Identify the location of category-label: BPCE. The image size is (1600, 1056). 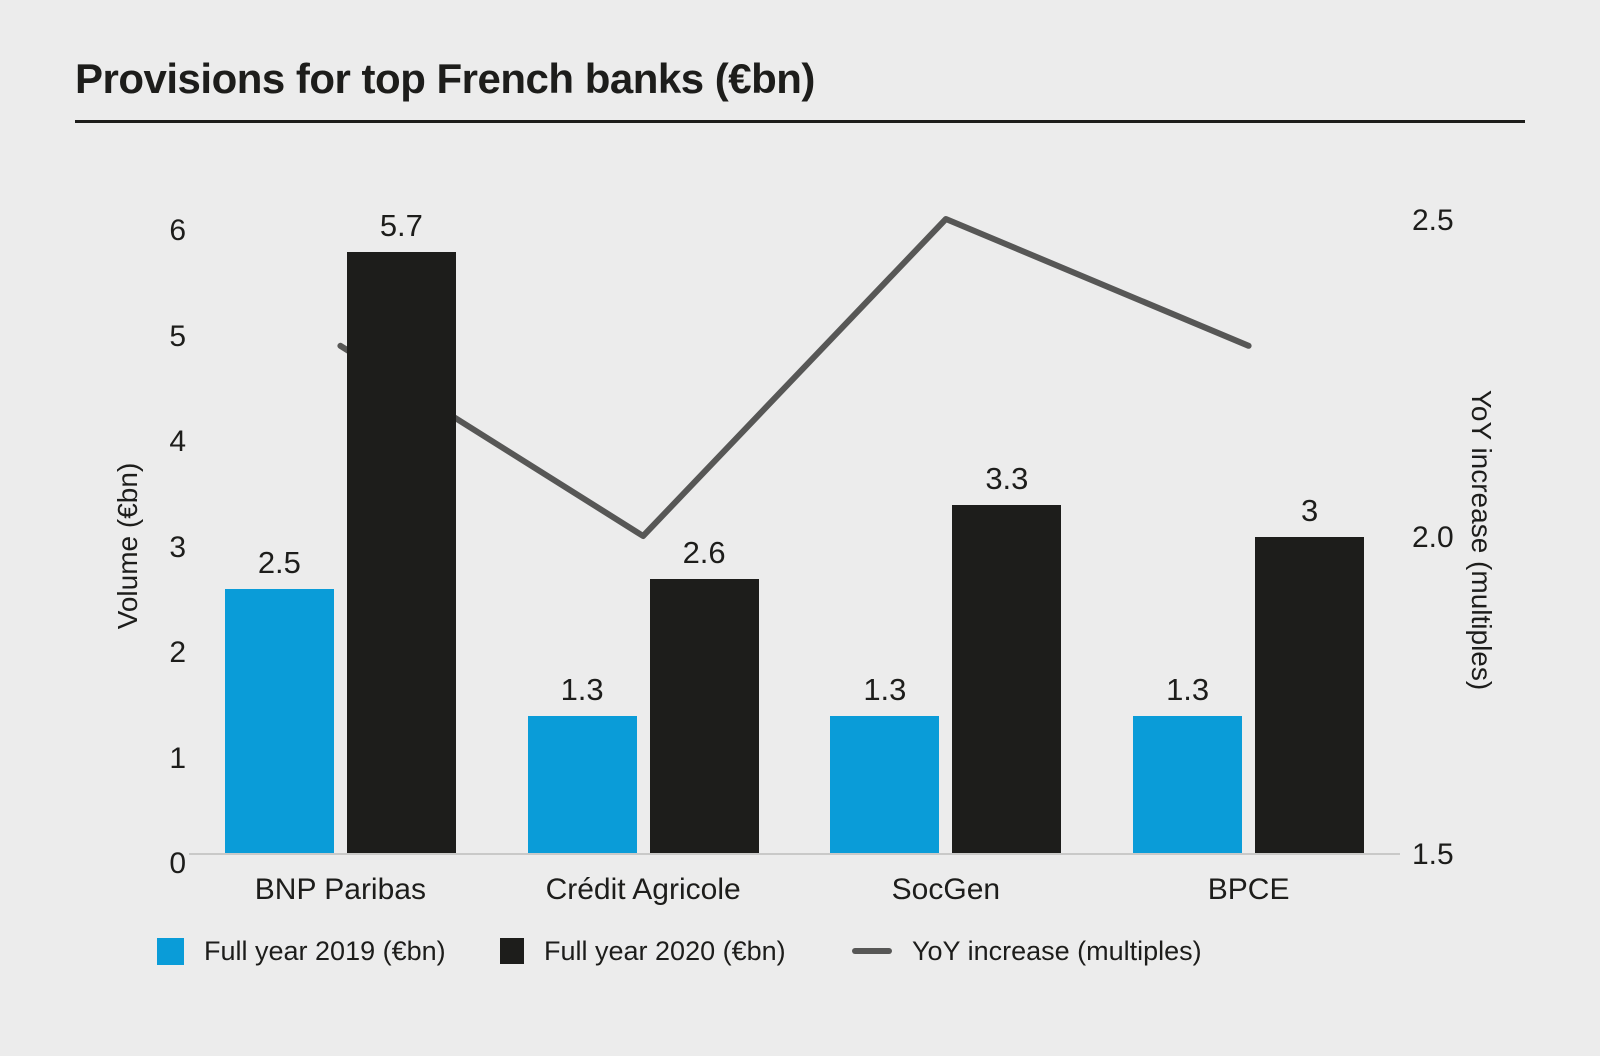
(1248, 889).